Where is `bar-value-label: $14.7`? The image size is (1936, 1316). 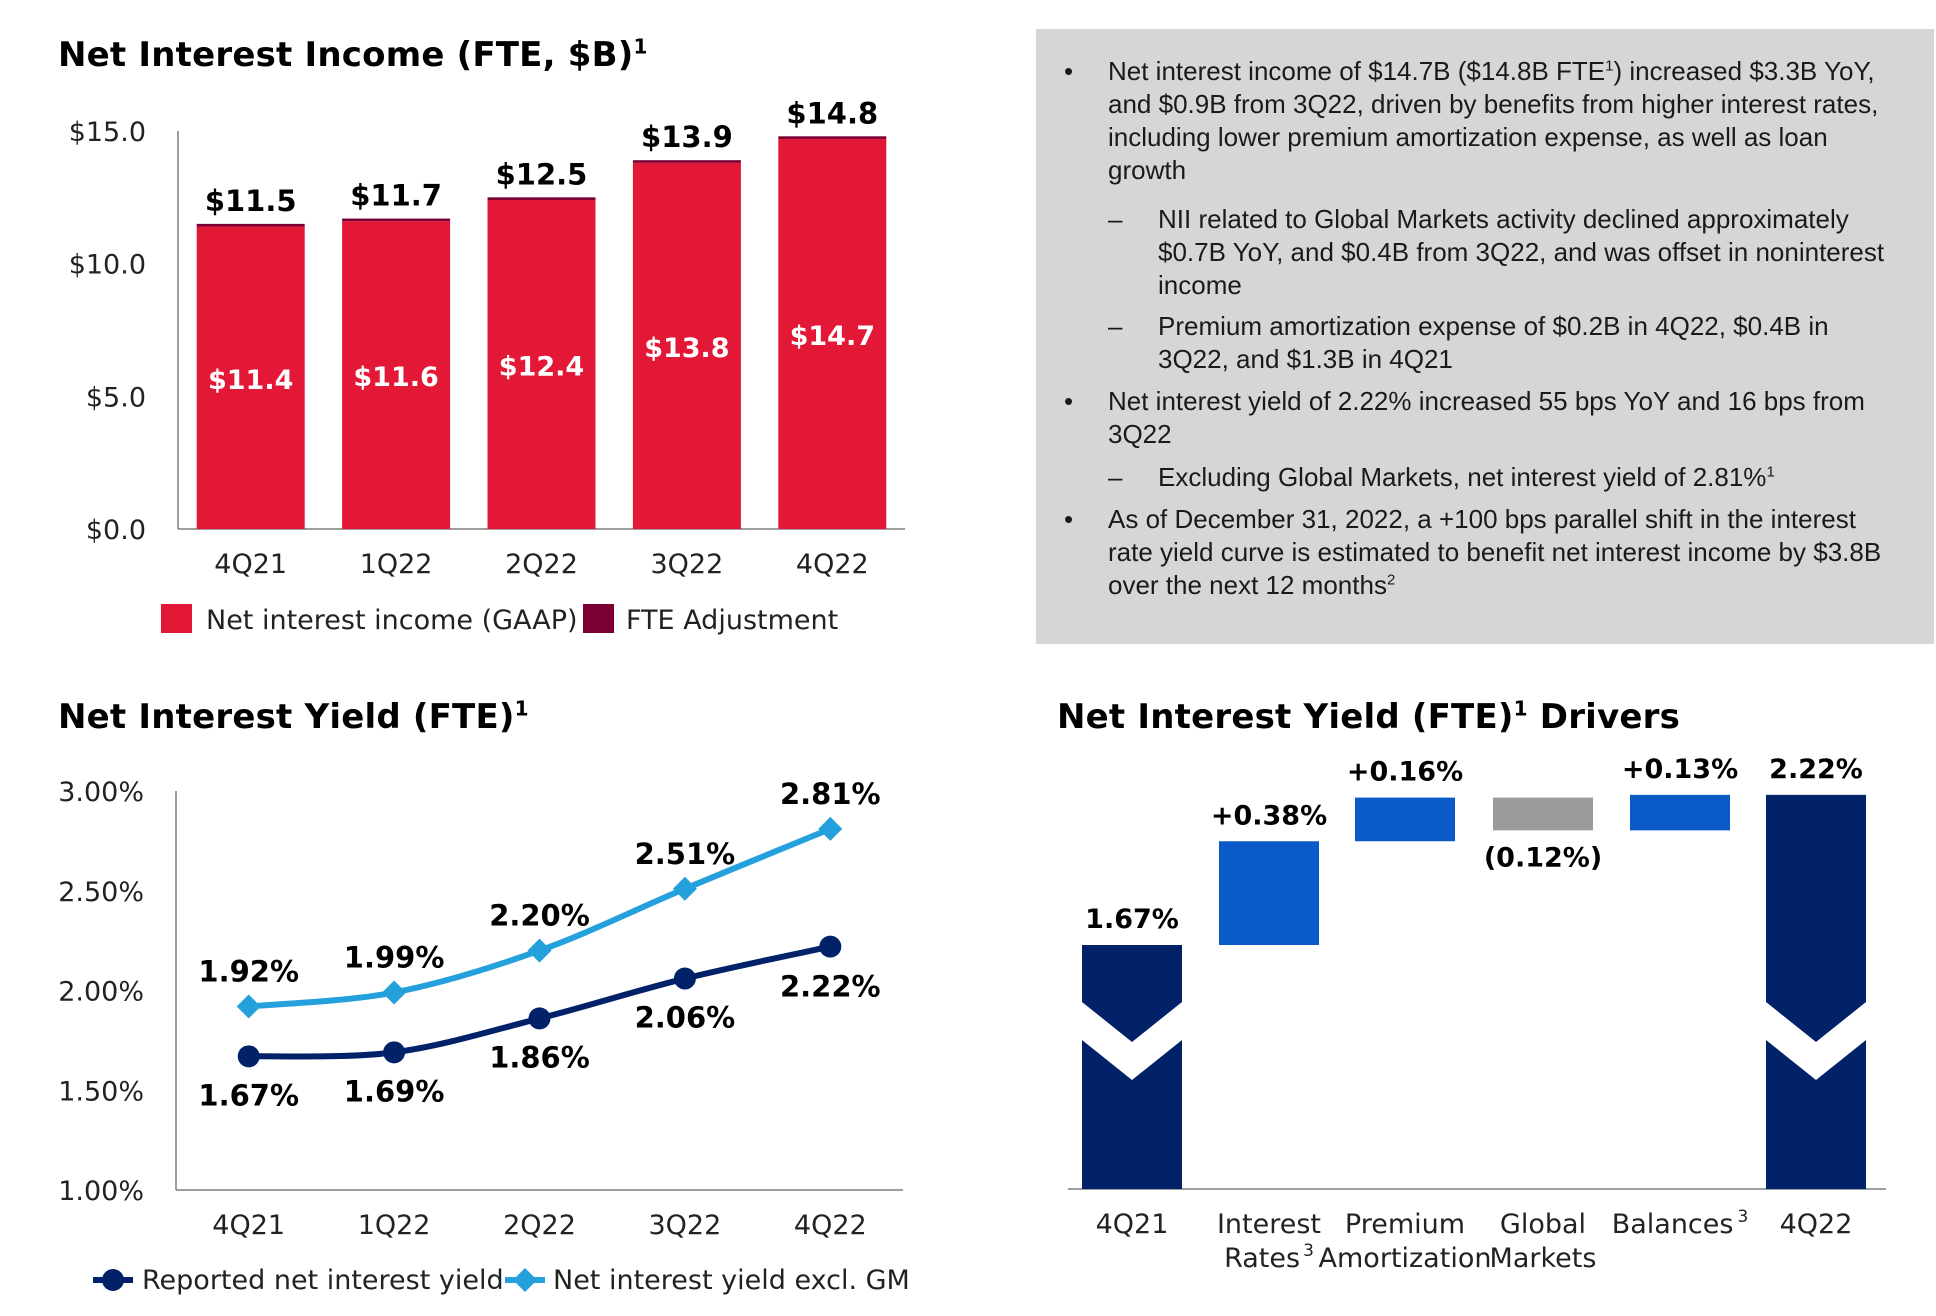
bar-value-label: $14.7 is located at coordinates (832, 336).